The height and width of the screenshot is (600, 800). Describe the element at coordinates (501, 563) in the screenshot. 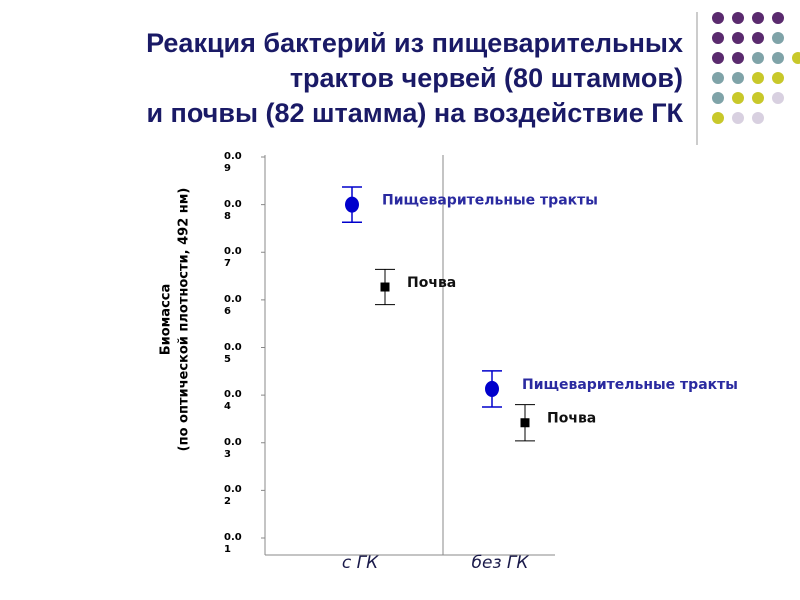

I see `x-tick-label: без ГК` at that location.